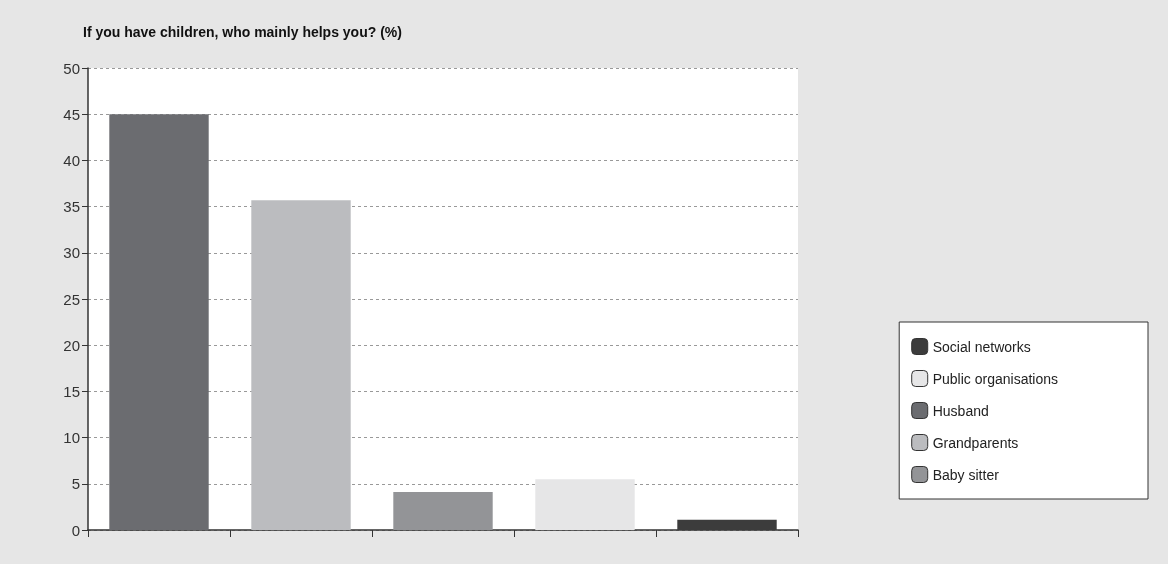 The height and width of the screenshot is (564, 1168). I want to click on legend-label: Grandparents, so click(975, 442).